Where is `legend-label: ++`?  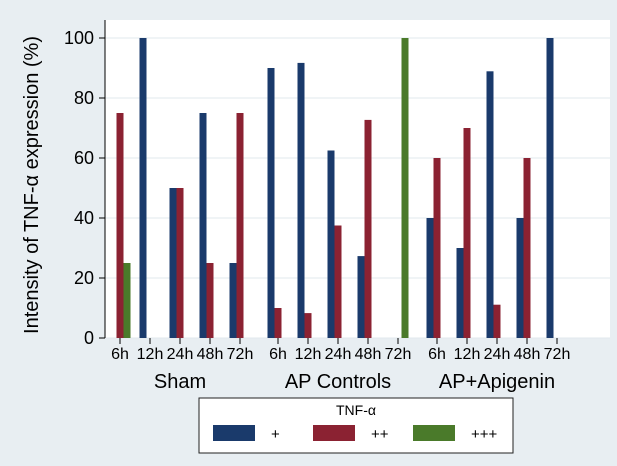
legend-label: ++ is located at coordinates (380, 434).